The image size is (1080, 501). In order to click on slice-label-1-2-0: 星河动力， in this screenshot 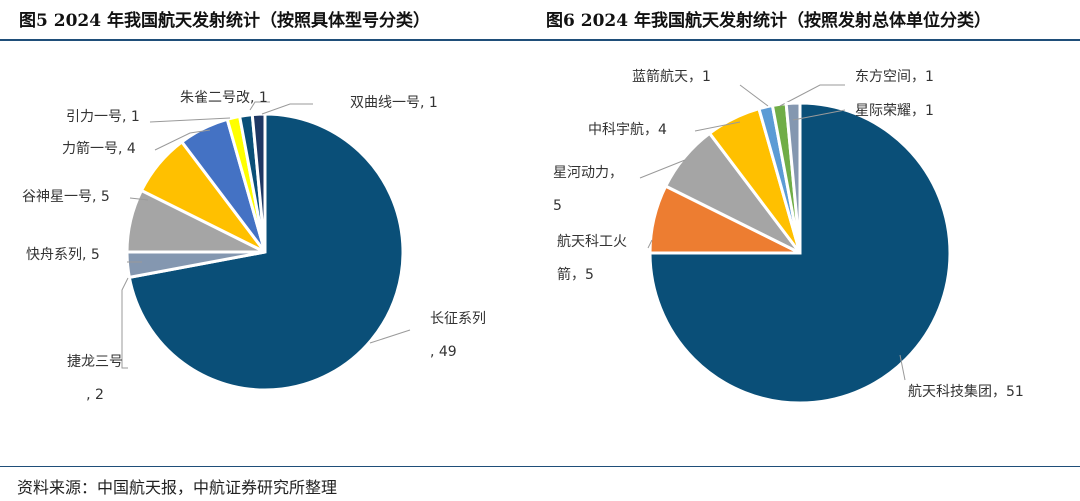, I will do `click(588, 173)`.